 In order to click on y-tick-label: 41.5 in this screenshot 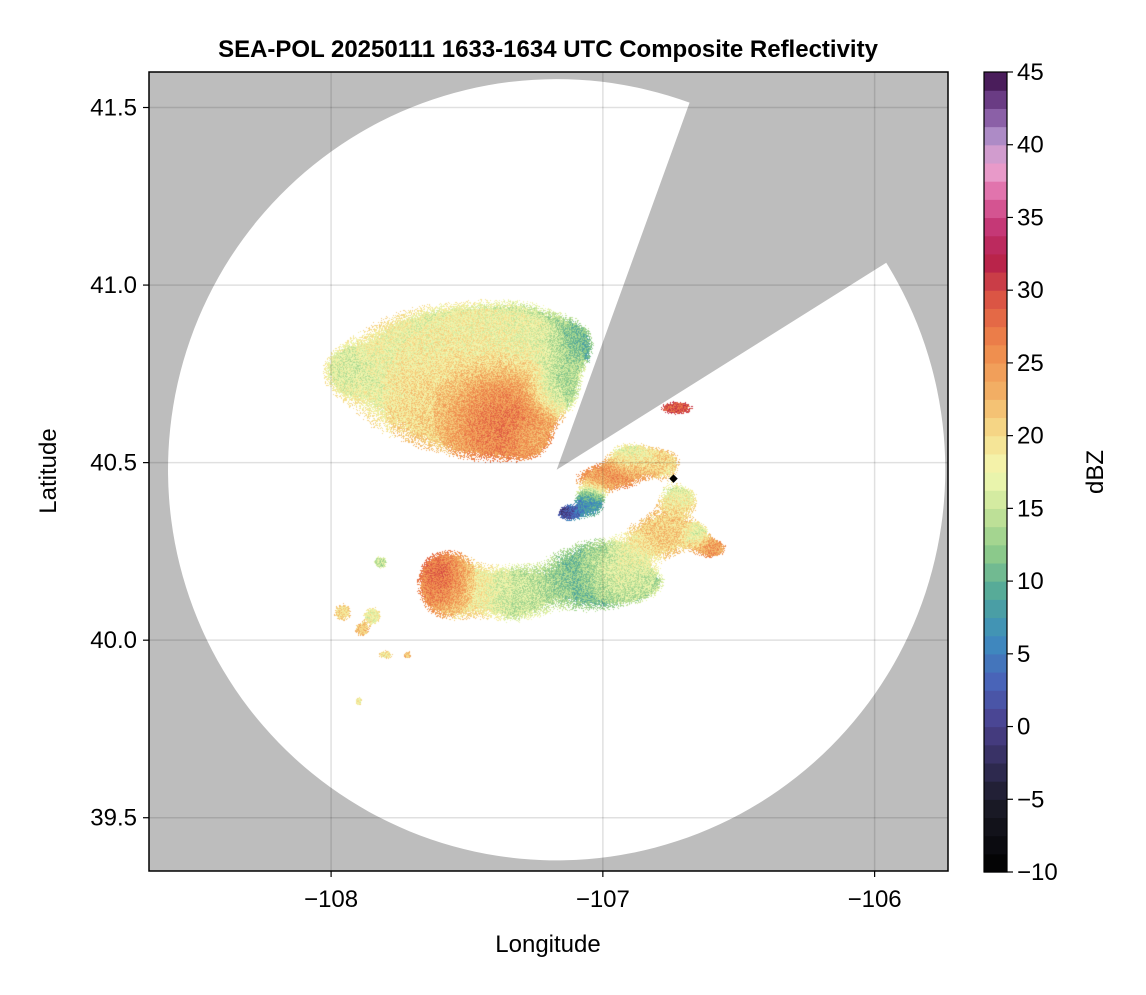, I will do `click(113, 108)`.